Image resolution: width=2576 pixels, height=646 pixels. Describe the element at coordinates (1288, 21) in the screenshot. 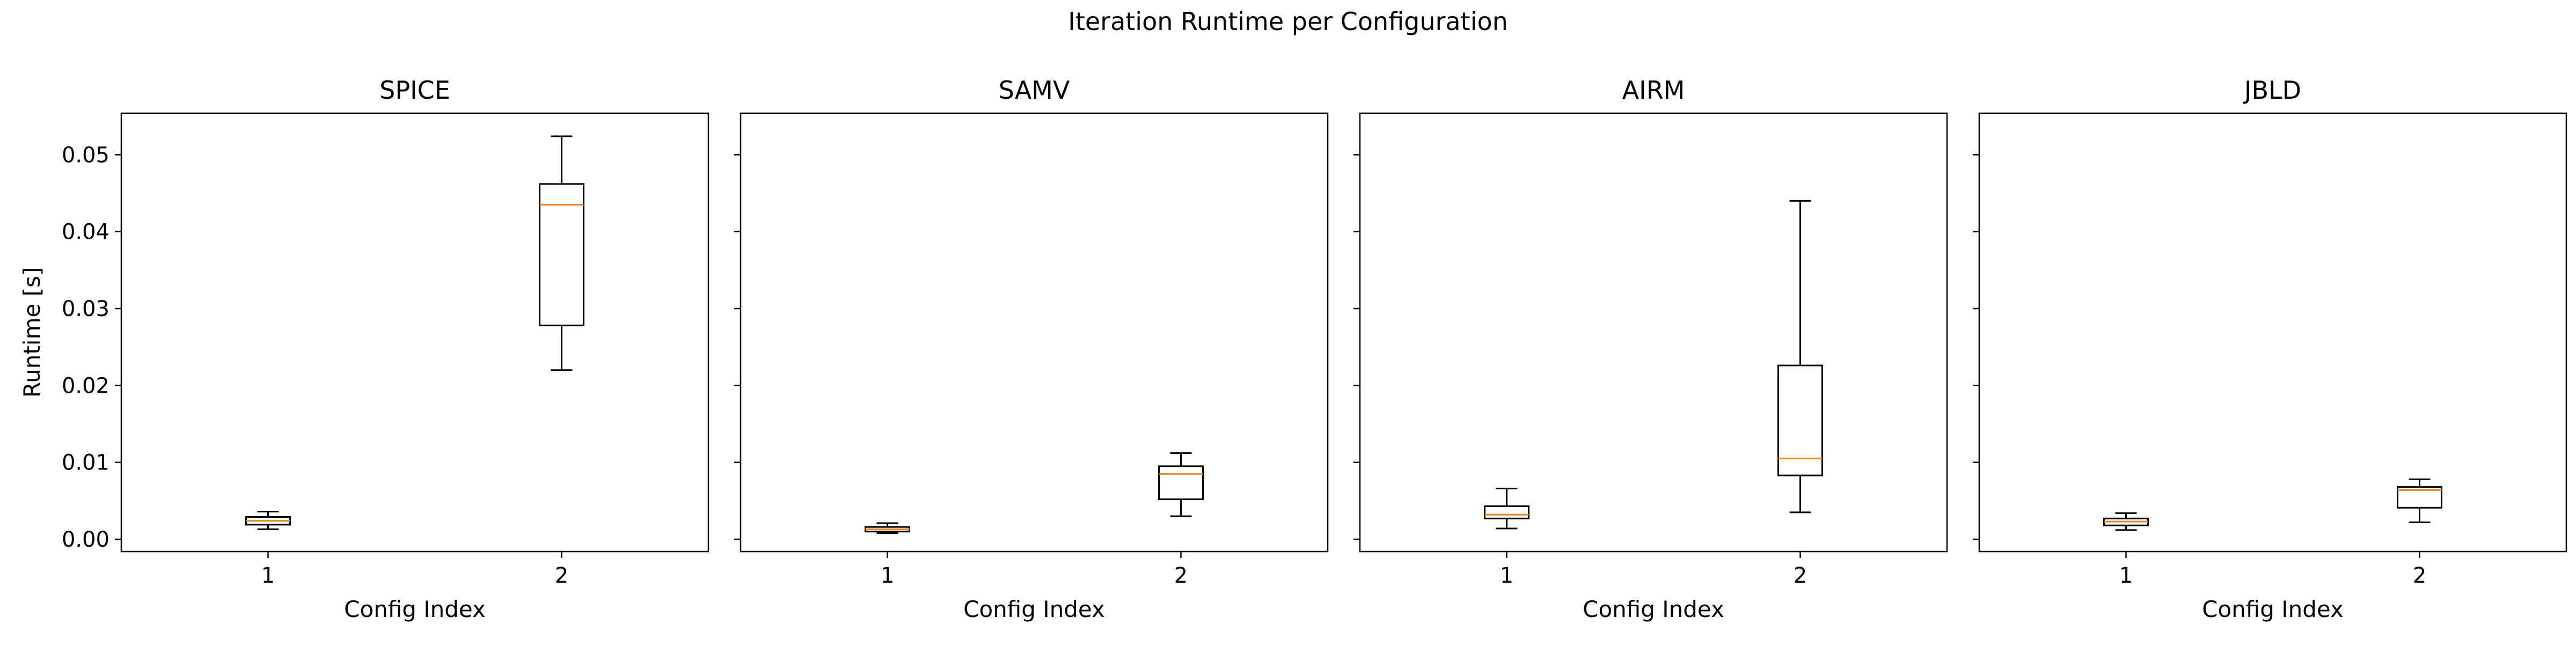

I see `figure-title: Iteration Runtime per Configuration` at that location.